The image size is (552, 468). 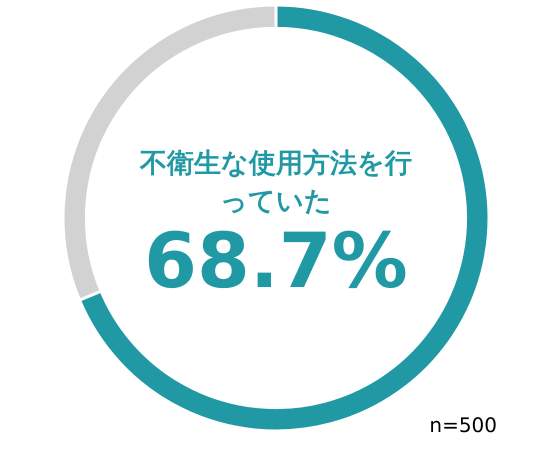 What do you see at coordinates (275, 182) in the screenshot?
I see `slice-label: 不衛生な使用方法を行っていた` at bounding box center [275, 182].